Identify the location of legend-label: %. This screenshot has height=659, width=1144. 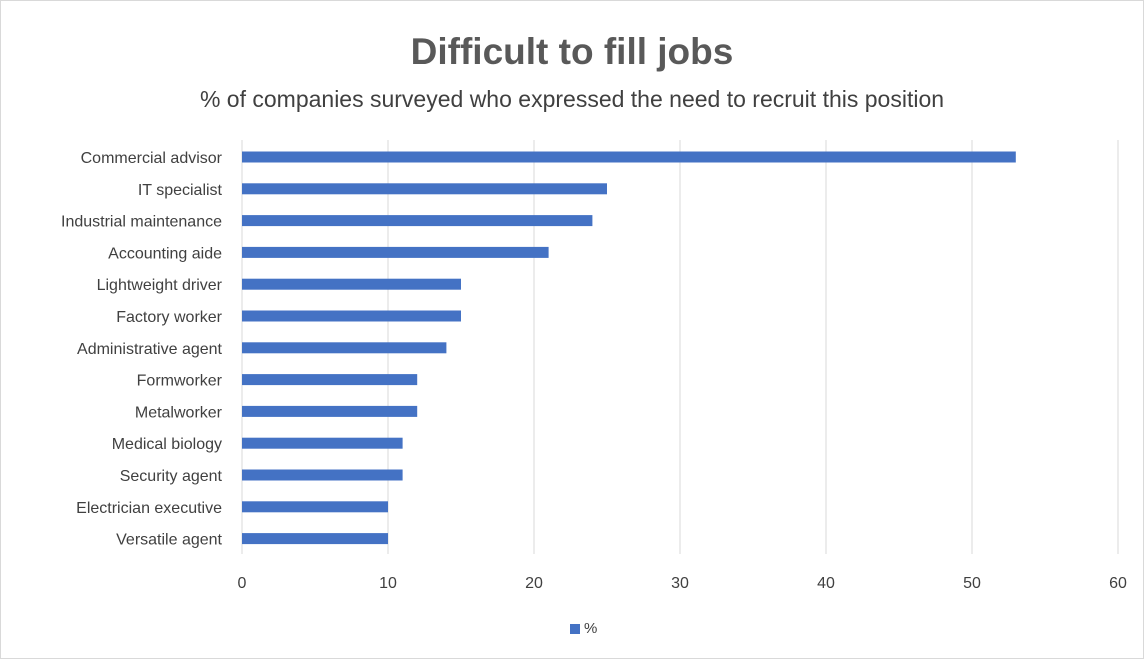
(591, 628).